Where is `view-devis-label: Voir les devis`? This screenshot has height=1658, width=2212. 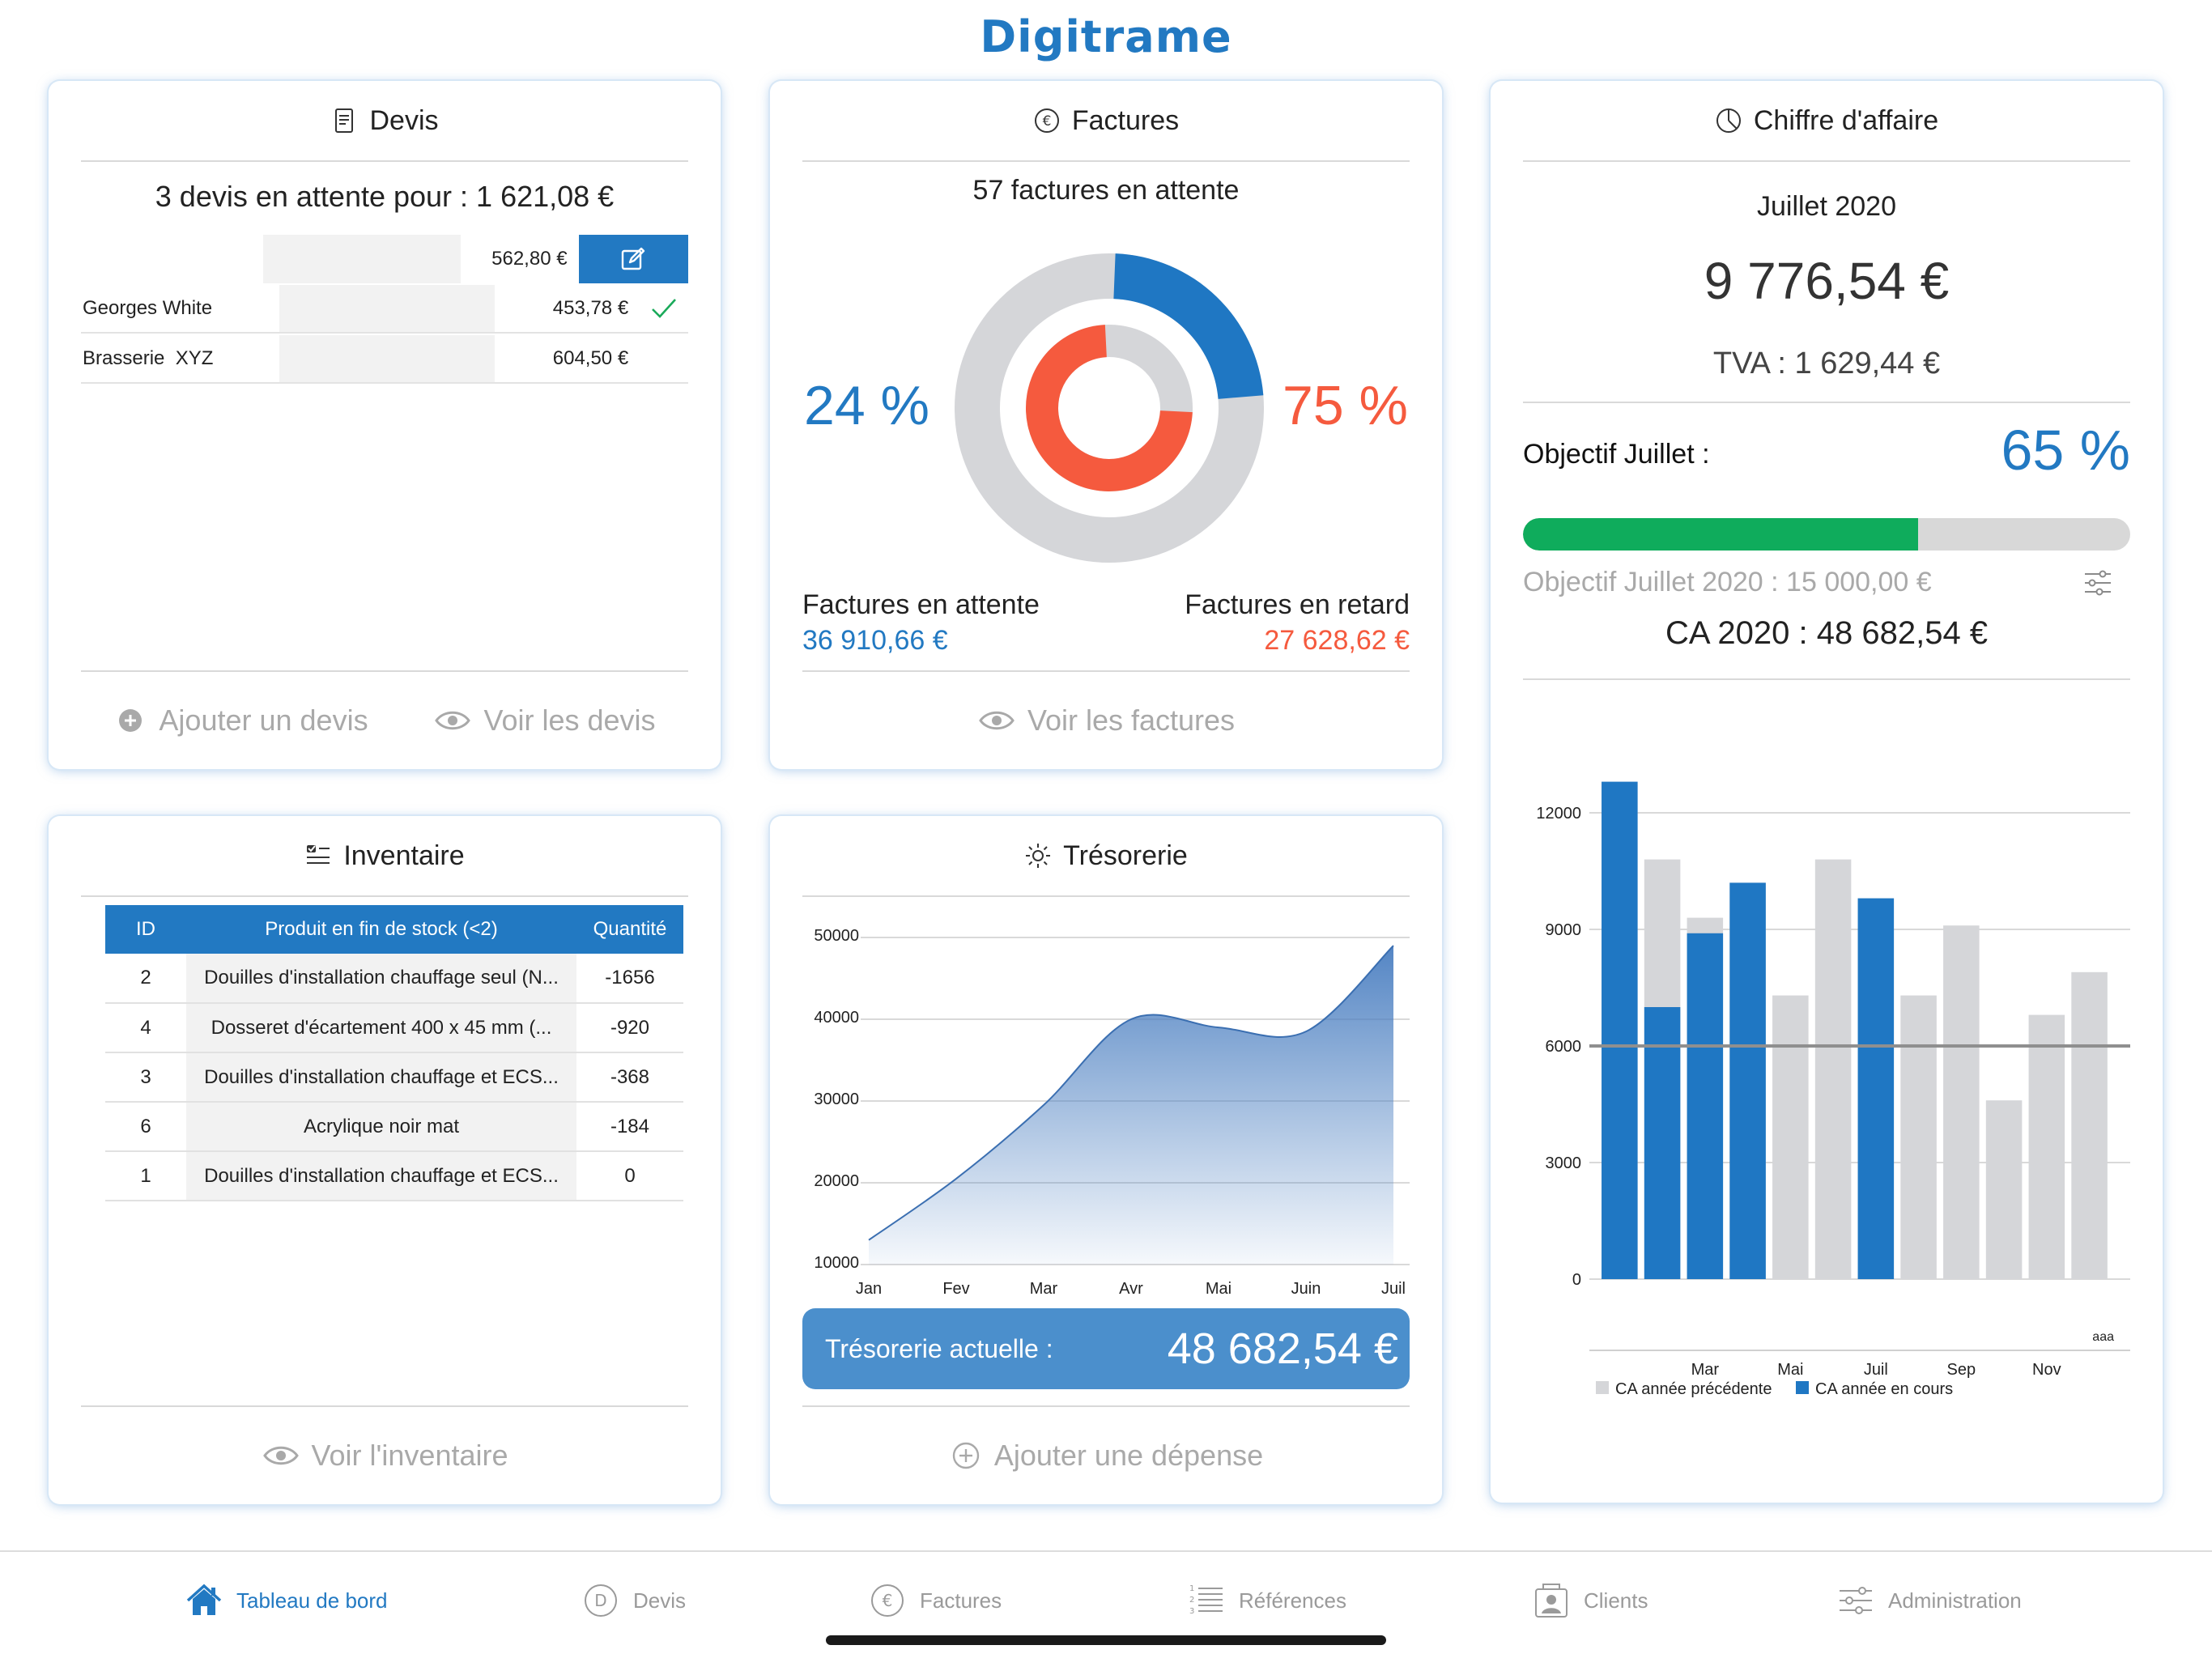
view-devis-label: Voir les devis is located at coordinates (569, 720).